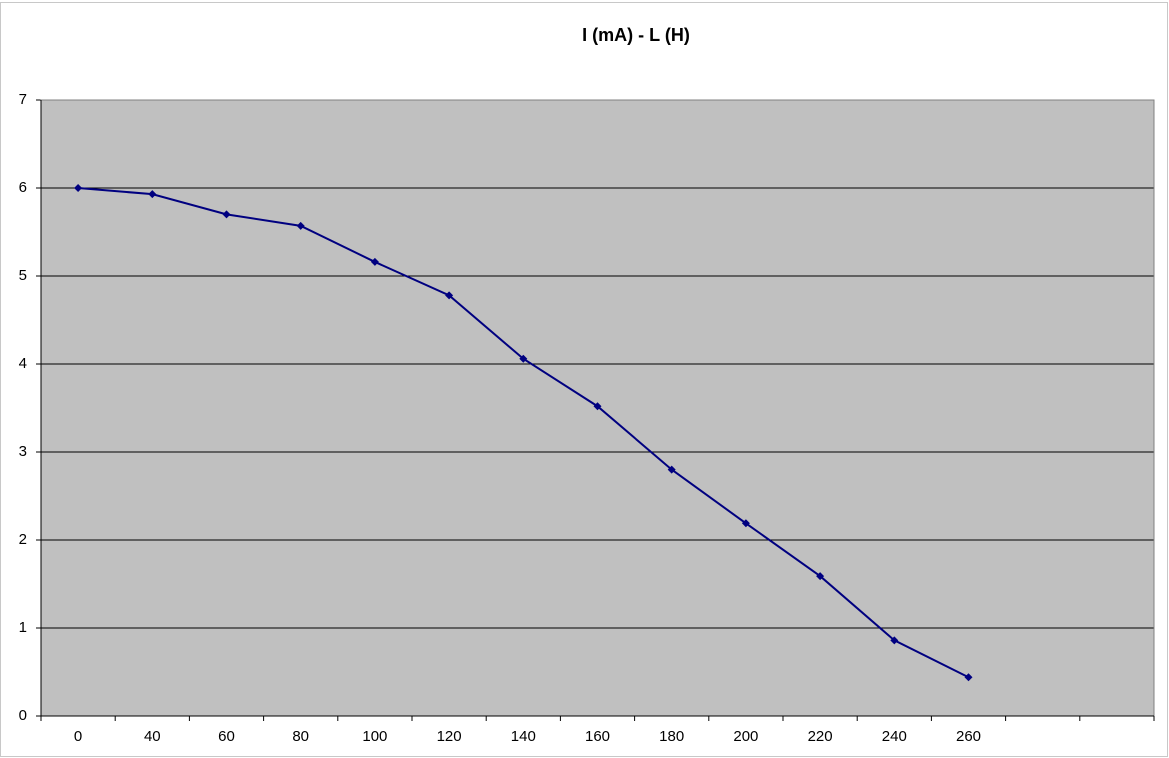 Image resolution: width=1169 pixels, height=758 pixels. Describe the element at coordinates (23, 275) in the screenshot. I see `y-tick-label: 5` at that location.